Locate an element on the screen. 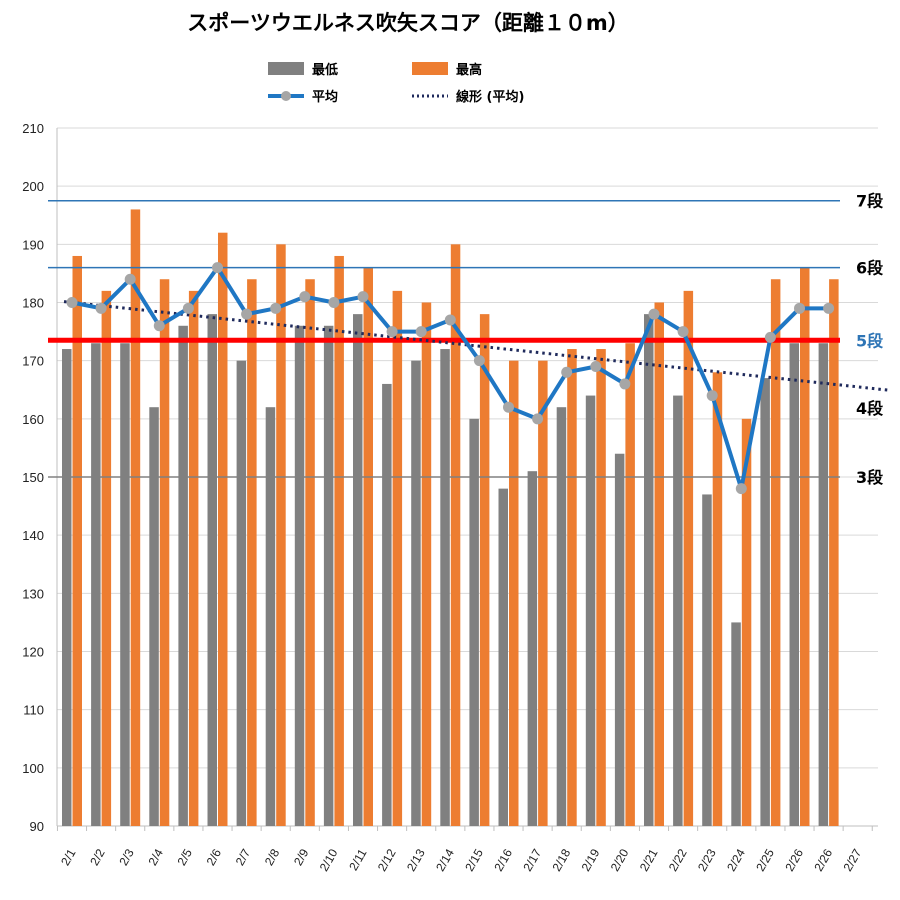 The width and height of the screenshot is (900, 900). legend-label-trend: 線形 (平均) is located at coordinates (490, 97).